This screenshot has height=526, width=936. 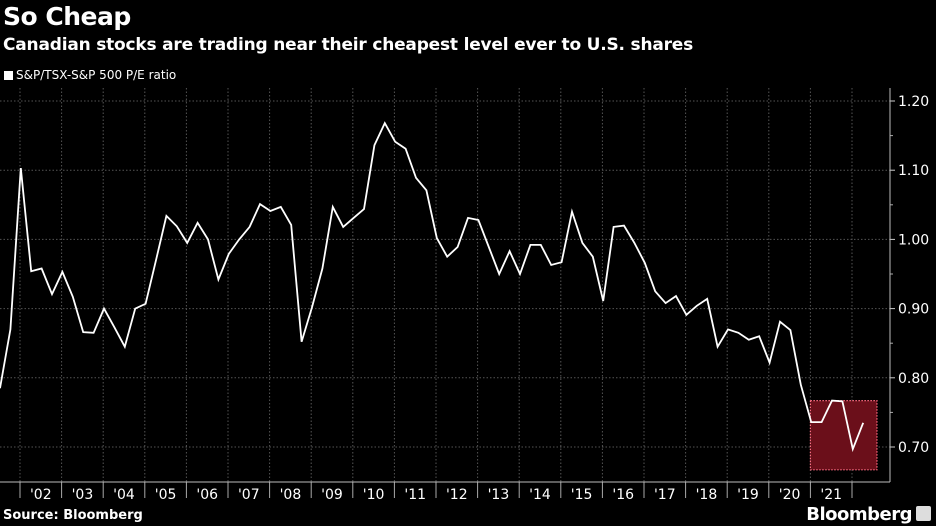 What do you see at coordinates (374, 495) in the screenshot?
I see `x-tick-label: '10` at bounding box center [374, 495].